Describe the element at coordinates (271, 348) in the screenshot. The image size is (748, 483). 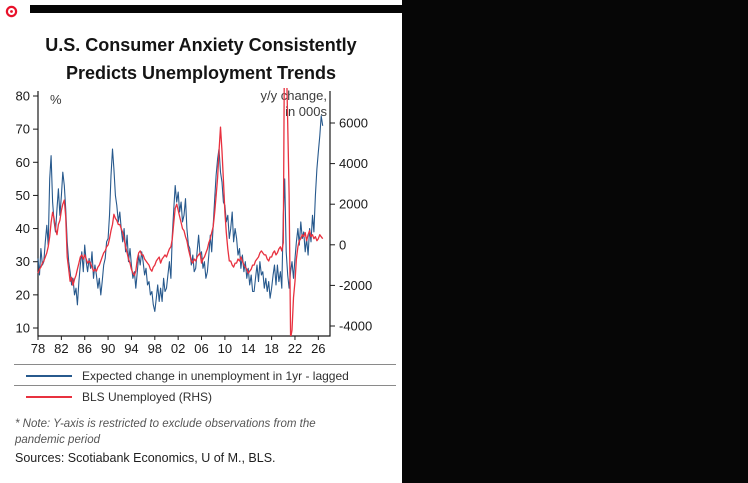
I see `x-axis-tick-label: 18` at that location.